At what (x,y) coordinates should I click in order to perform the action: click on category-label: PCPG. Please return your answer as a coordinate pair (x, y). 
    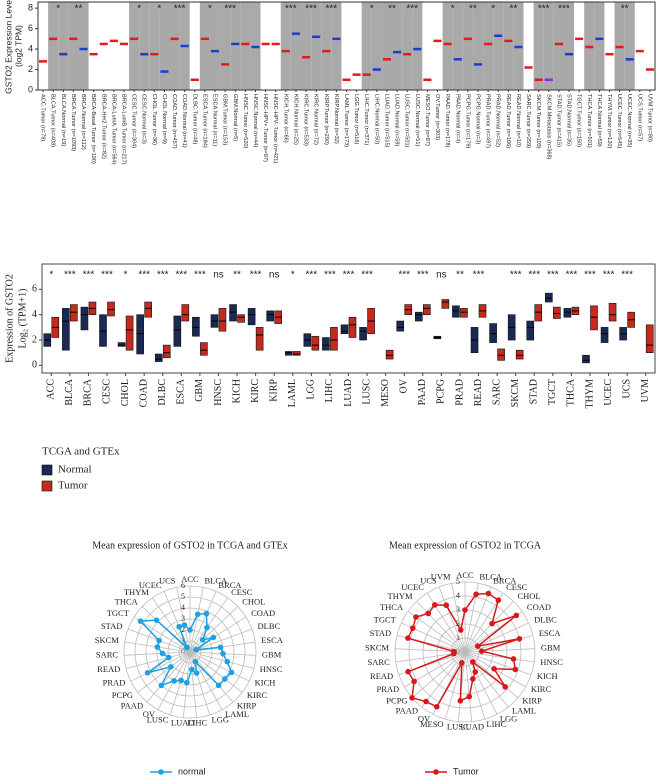
    Looking at the image, I should click on (122, 695).